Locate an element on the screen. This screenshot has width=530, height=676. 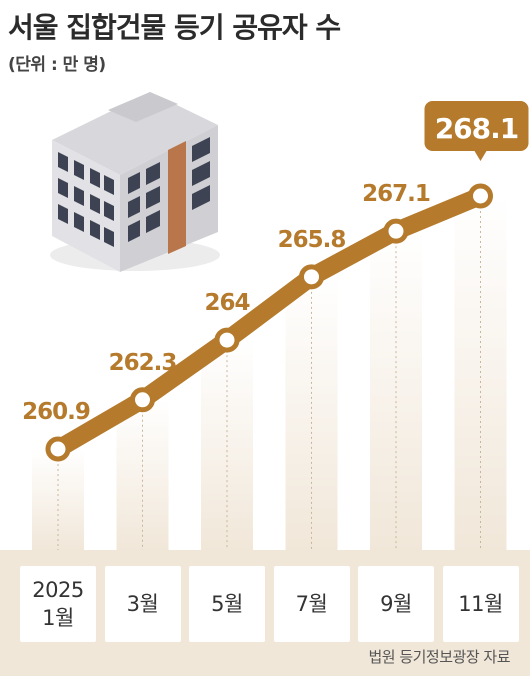
value-label: 268.1 is located at coordinates (477, 128).